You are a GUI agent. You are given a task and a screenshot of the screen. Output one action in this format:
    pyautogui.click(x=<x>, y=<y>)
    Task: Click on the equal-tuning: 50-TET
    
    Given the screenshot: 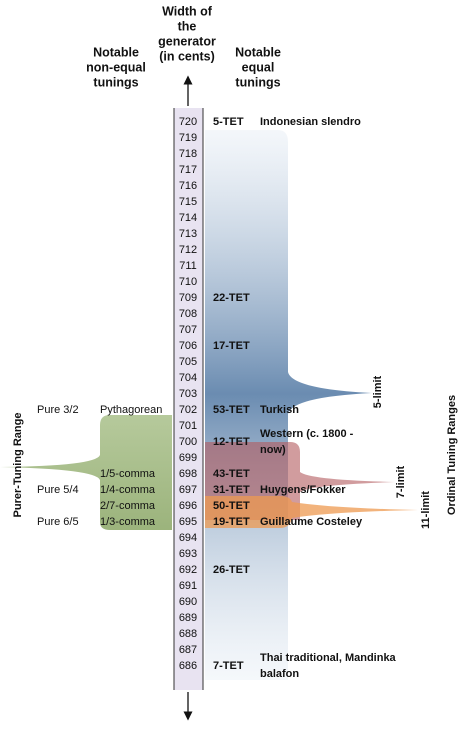 What is the action you would take?
    pyautogui.click(x=231, y=506)
    